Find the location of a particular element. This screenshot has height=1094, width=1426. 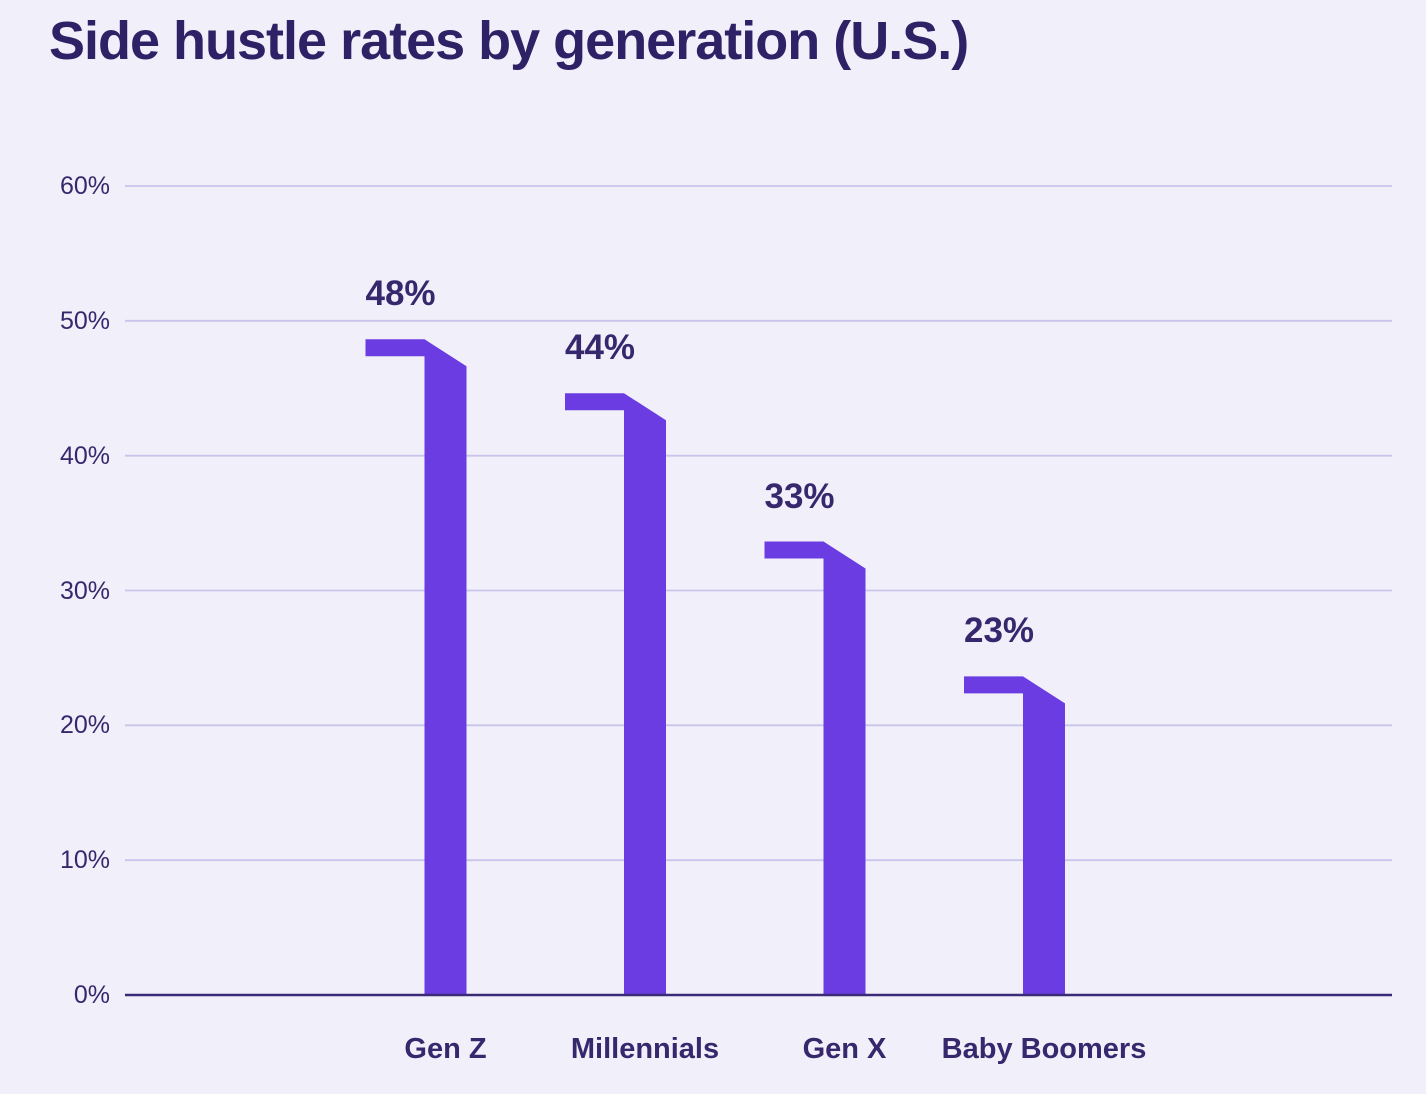

bar-millennials is located at coordinates (615, 694).